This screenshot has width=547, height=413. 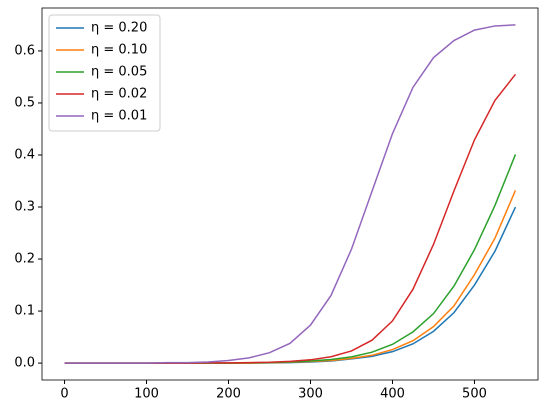 I want to click on legend-label: η = 0.01, so click(x=119, y=116).